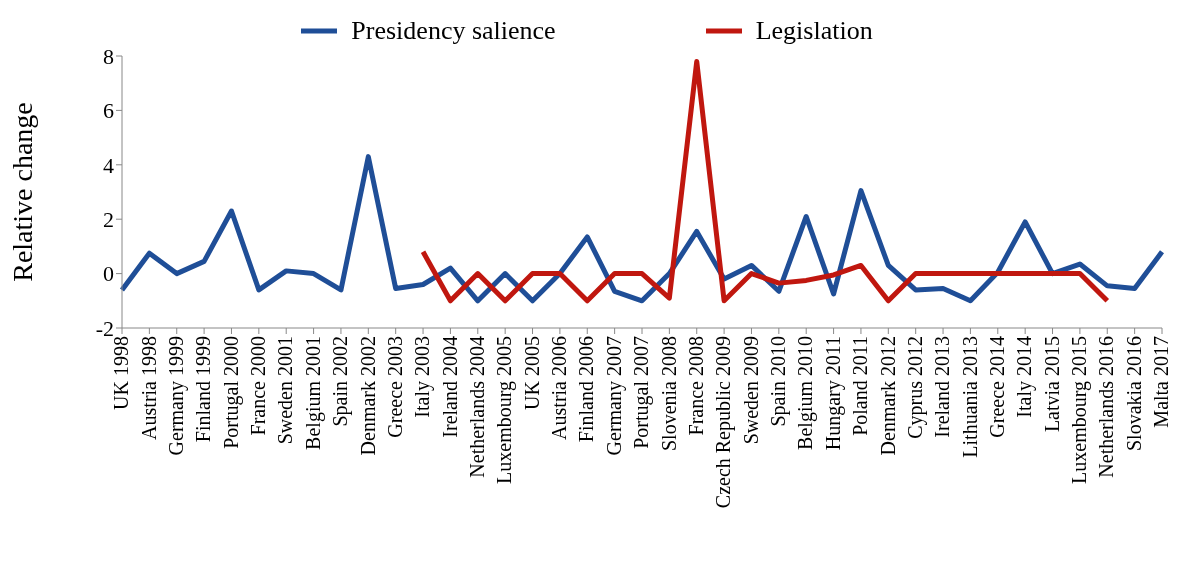 The width and height of the screenshot is (1186, 570). I want to click on x-tick-label: Italy 2014, so click(1025, 377).